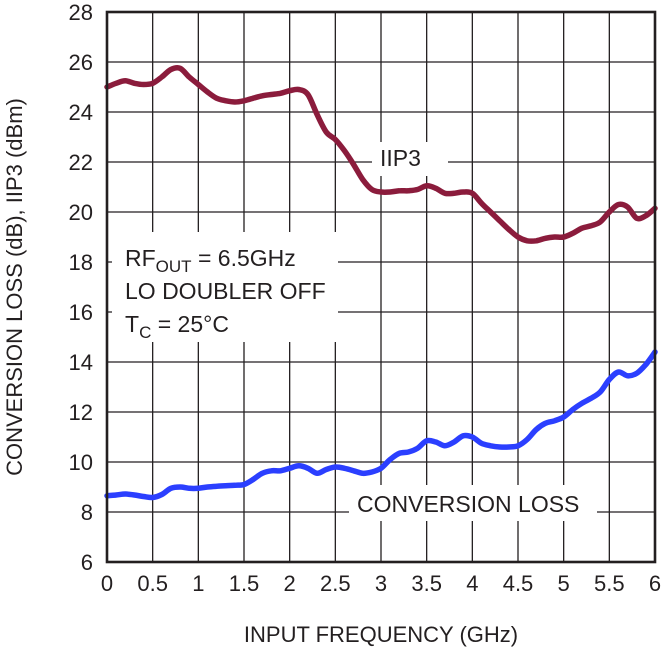  Describe the element at coordinates (381, 583) in the screenshot. I see `x-tick-label: 3` at that location.